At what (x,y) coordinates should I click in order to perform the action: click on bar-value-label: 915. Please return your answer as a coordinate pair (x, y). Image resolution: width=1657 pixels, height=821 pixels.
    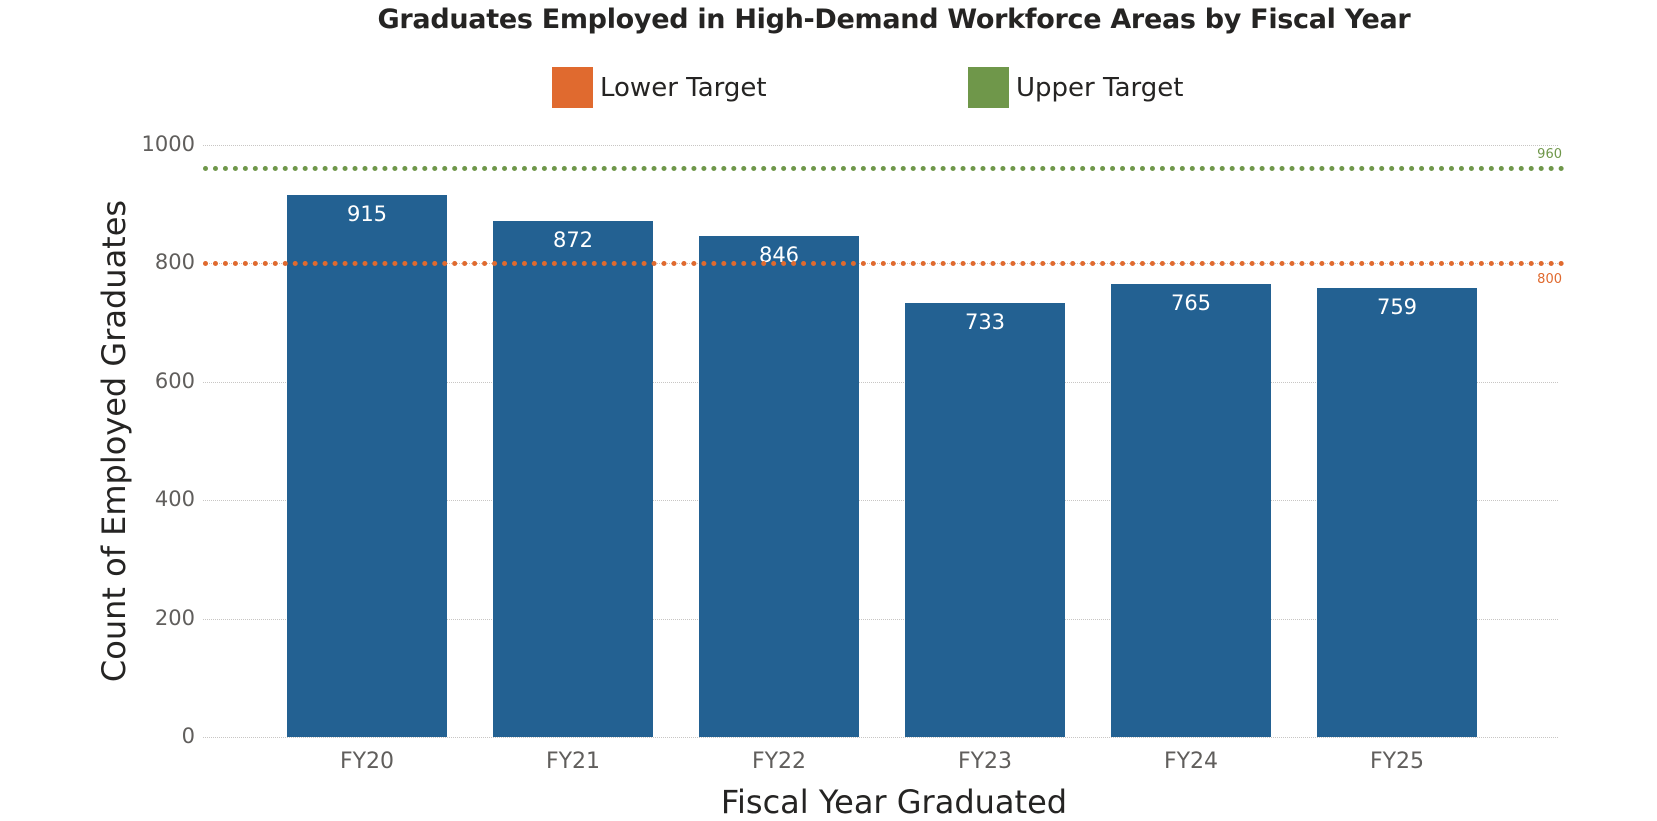
    Looking at the image, I should click on (367, 214).